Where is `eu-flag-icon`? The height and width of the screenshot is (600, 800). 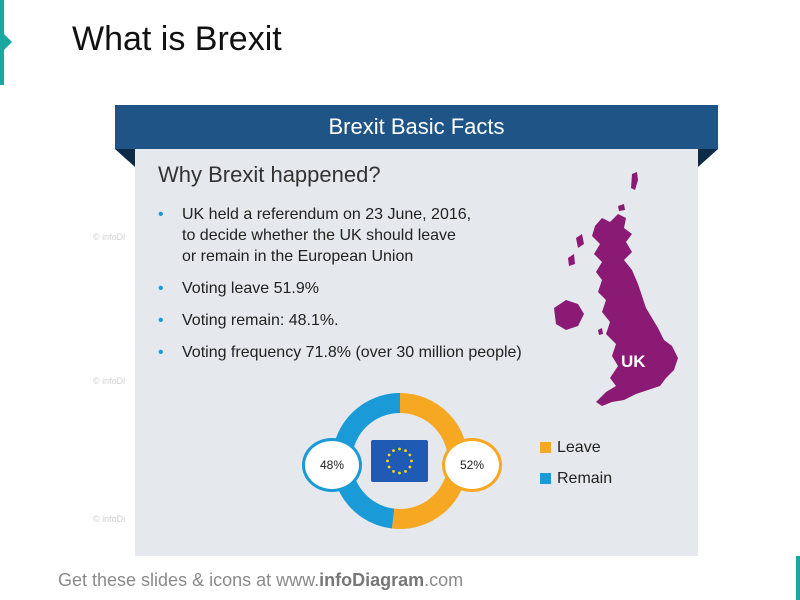
eu-flag-icon is located at coordinates (399, 461).